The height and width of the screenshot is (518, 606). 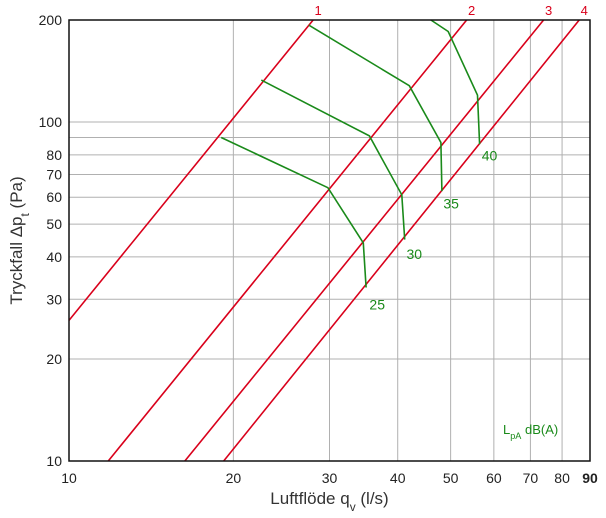 I want to click on position-line-label: 3, so click(x=548, y=10).